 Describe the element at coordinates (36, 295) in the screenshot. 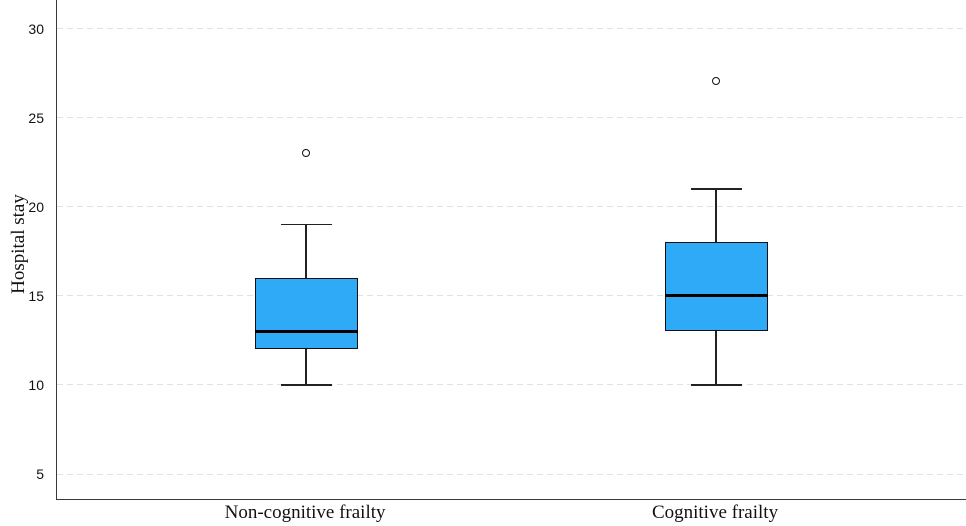

I see `y-tick-label: 15` at that location.